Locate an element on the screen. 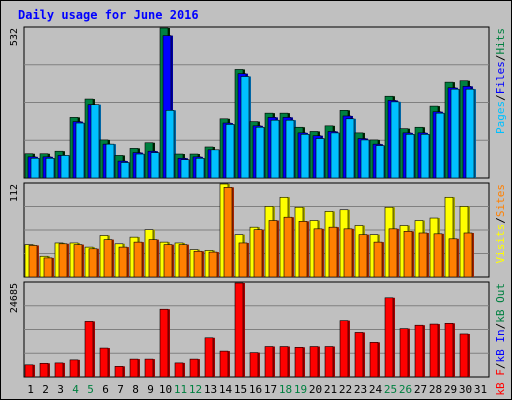 The height and width of the screenshot is (400, 512). tick-label-day-19: 19 is located at coordinates (300, 389).